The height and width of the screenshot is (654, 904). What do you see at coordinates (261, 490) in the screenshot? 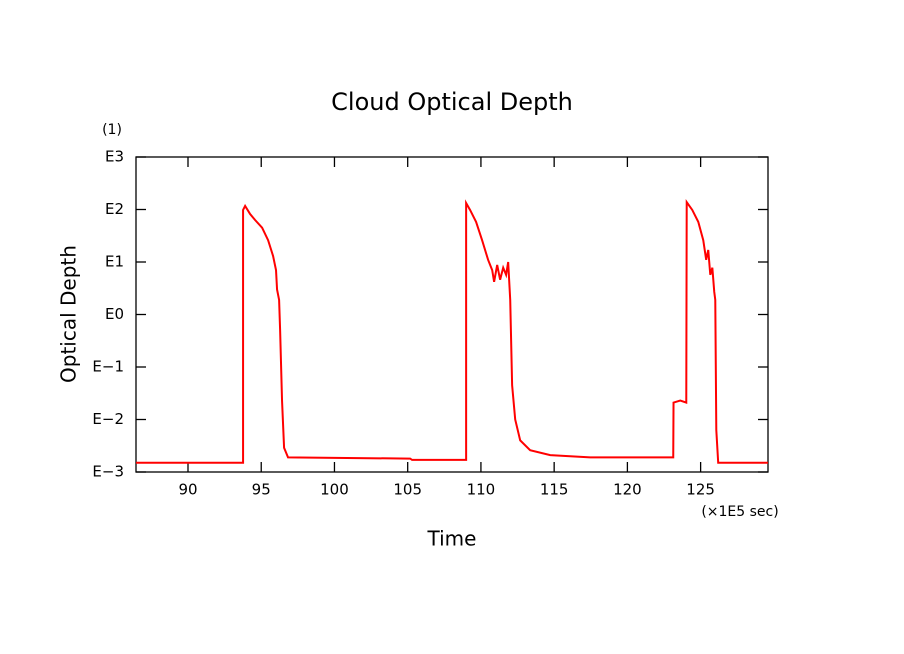
I see `x-tick-label: 95` at bounding box center [261, 490].